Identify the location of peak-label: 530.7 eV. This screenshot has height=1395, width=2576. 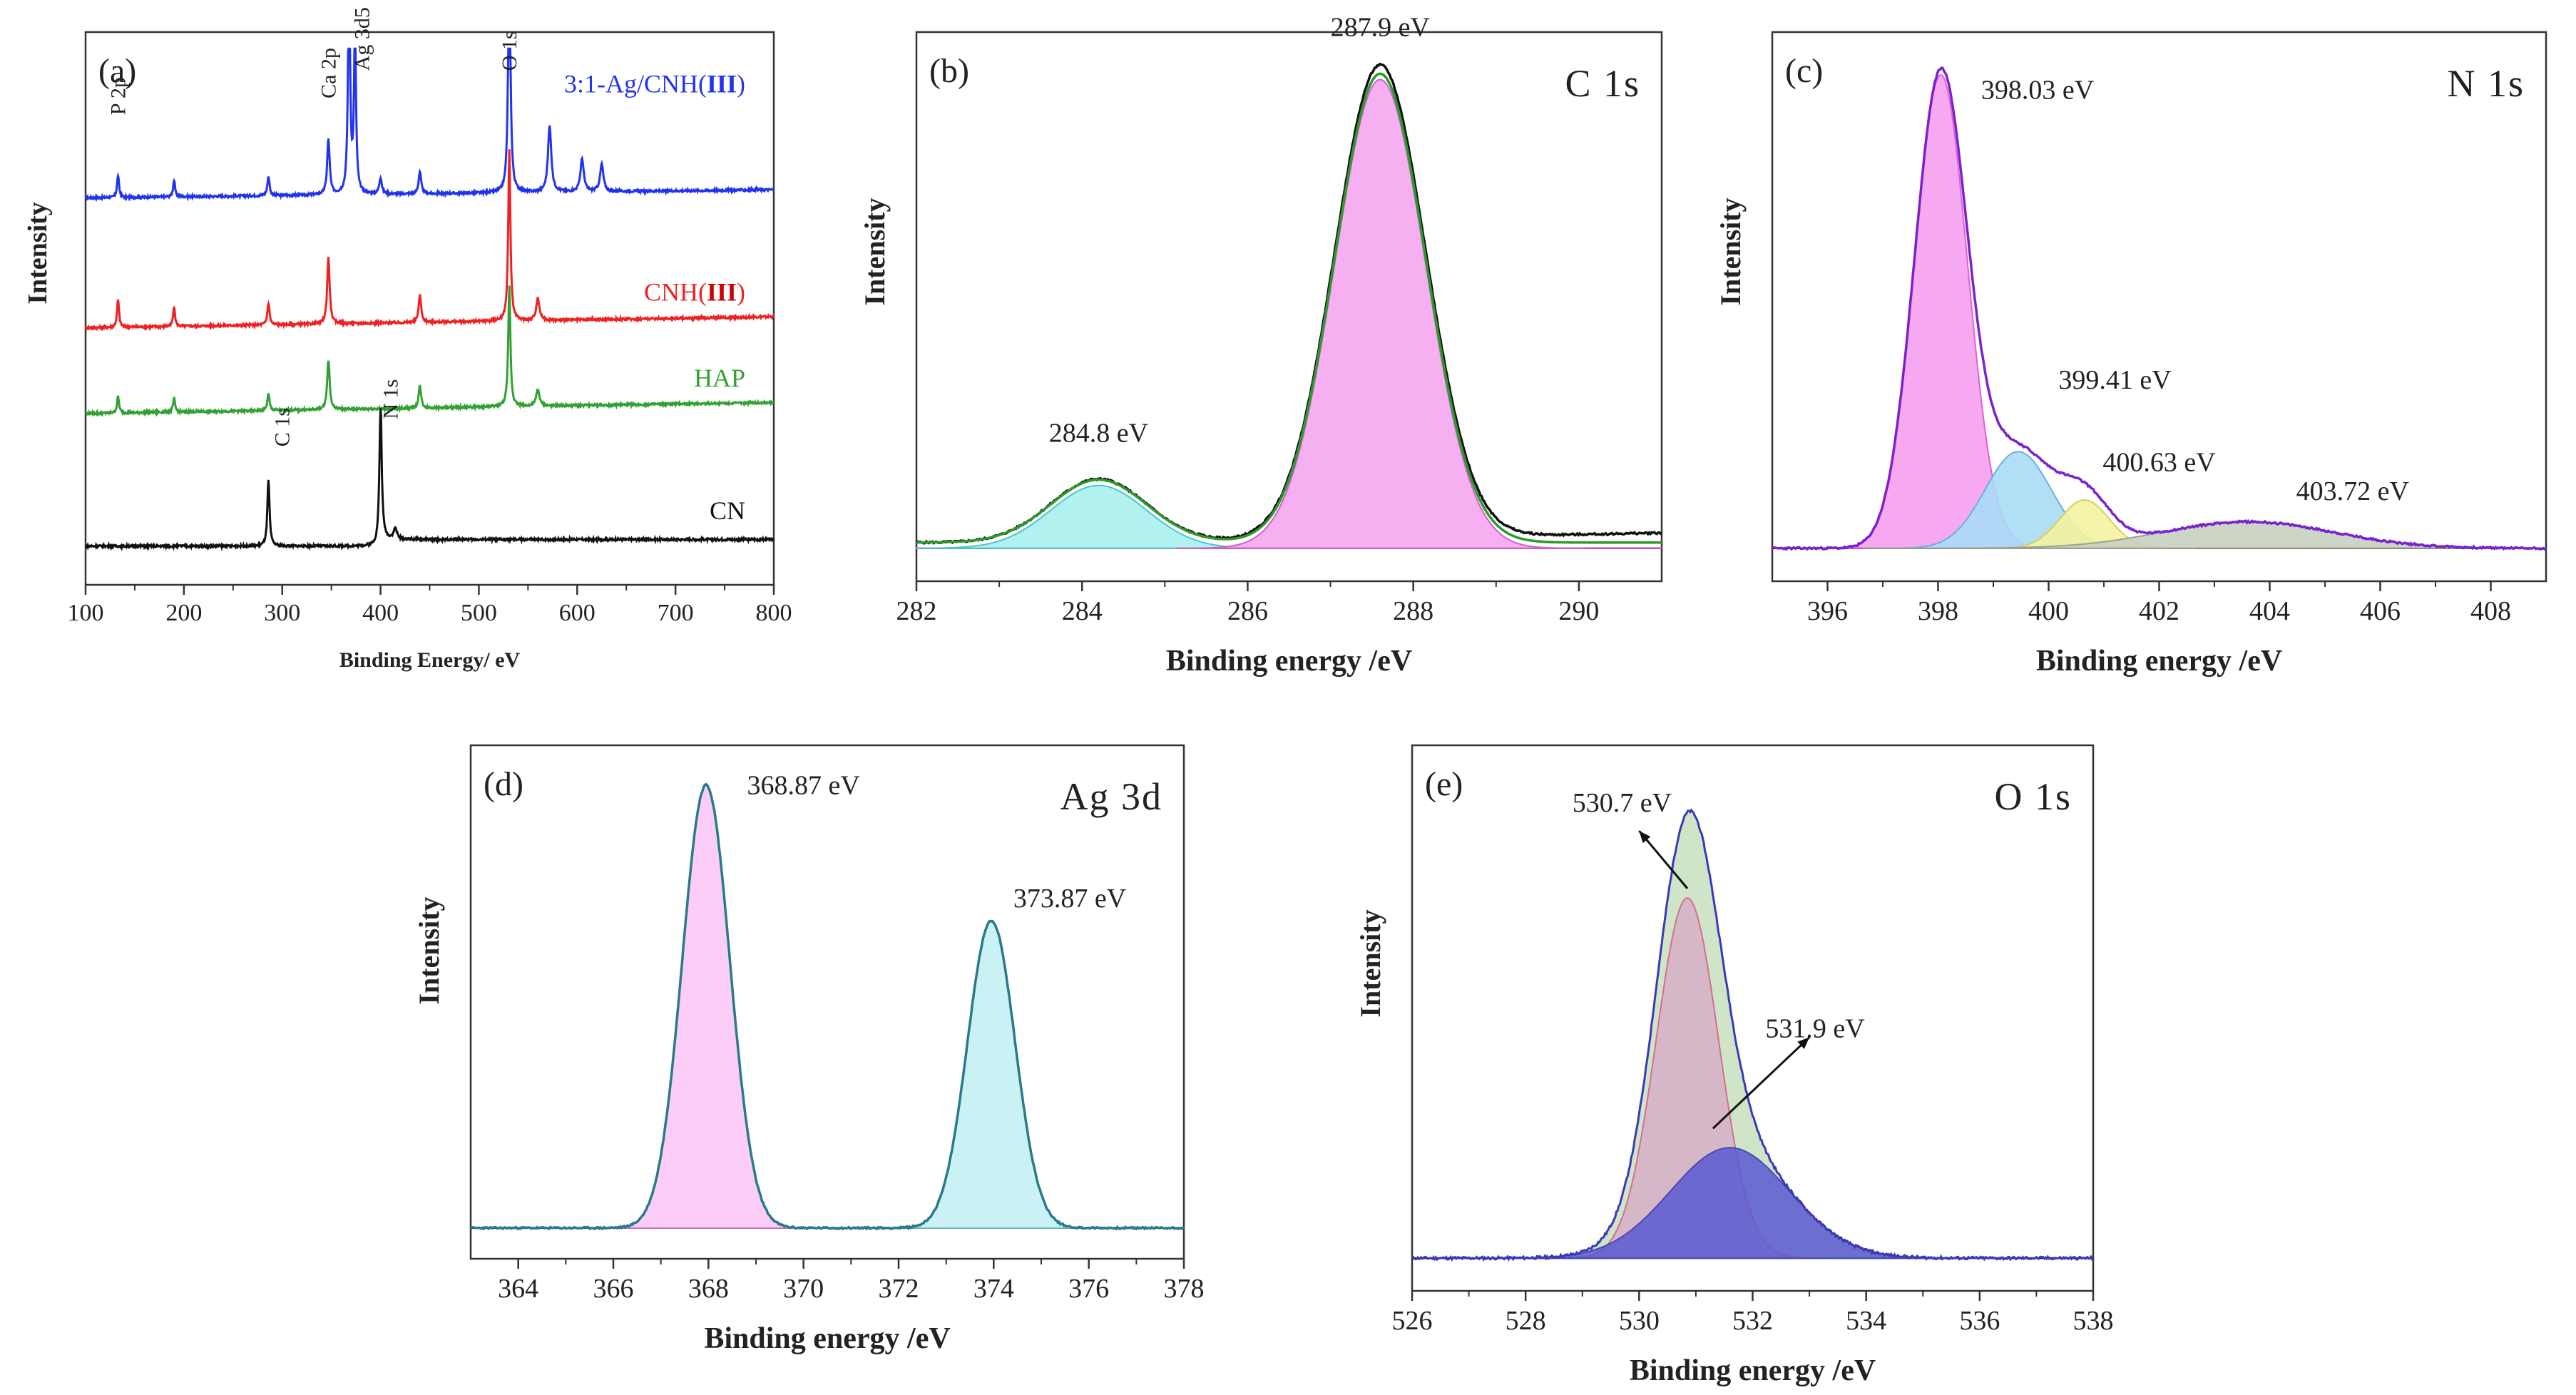
(1623, 803).